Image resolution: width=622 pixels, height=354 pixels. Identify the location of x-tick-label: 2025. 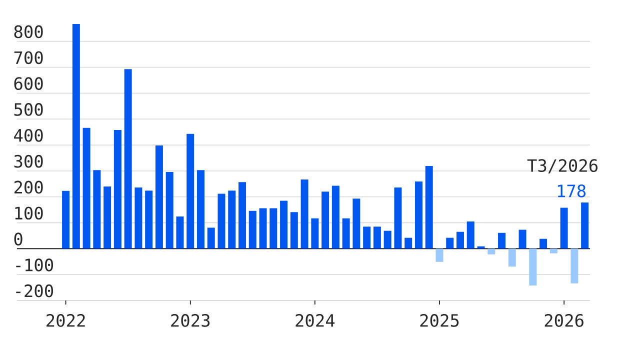
(439, 320).